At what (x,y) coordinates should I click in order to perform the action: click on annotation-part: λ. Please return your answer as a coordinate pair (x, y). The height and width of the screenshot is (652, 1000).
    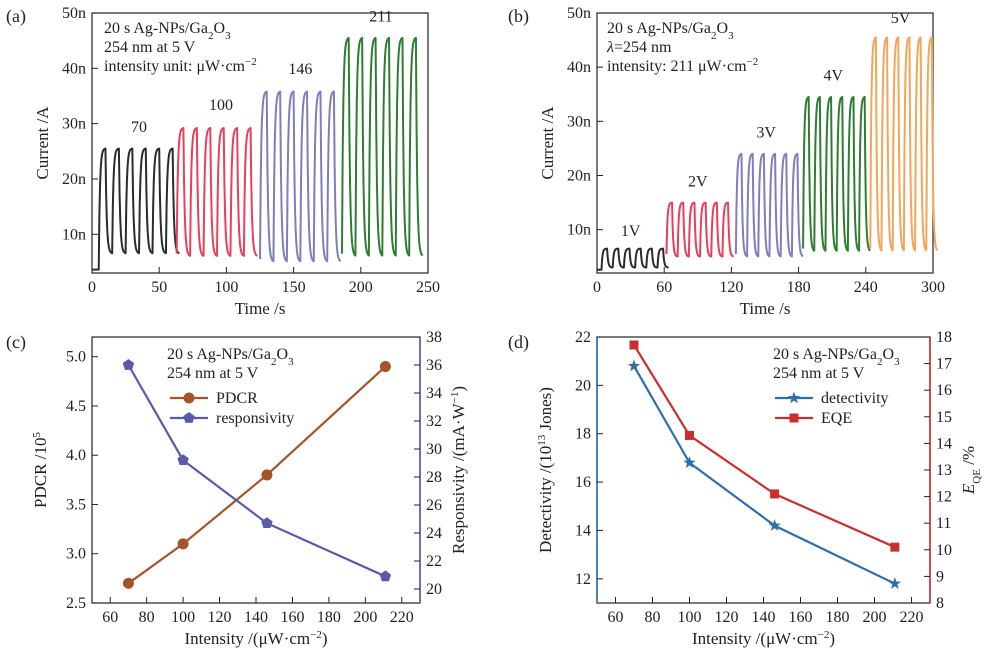
    Looking at the image, I should click on (610, 47).